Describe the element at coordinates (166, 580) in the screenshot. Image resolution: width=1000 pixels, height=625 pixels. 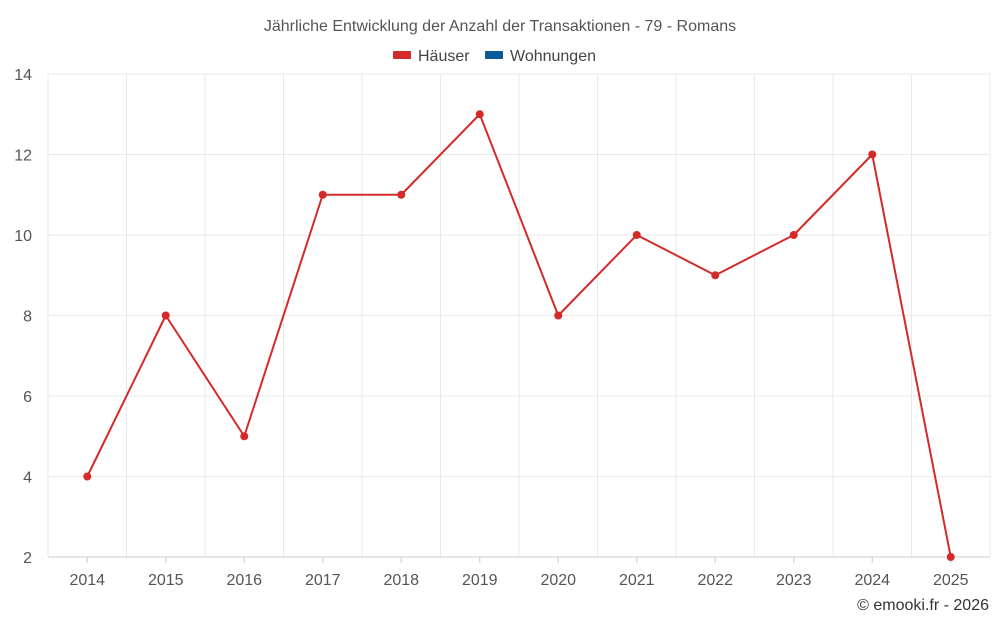
I see `x-tick-label: 2015` at that location.